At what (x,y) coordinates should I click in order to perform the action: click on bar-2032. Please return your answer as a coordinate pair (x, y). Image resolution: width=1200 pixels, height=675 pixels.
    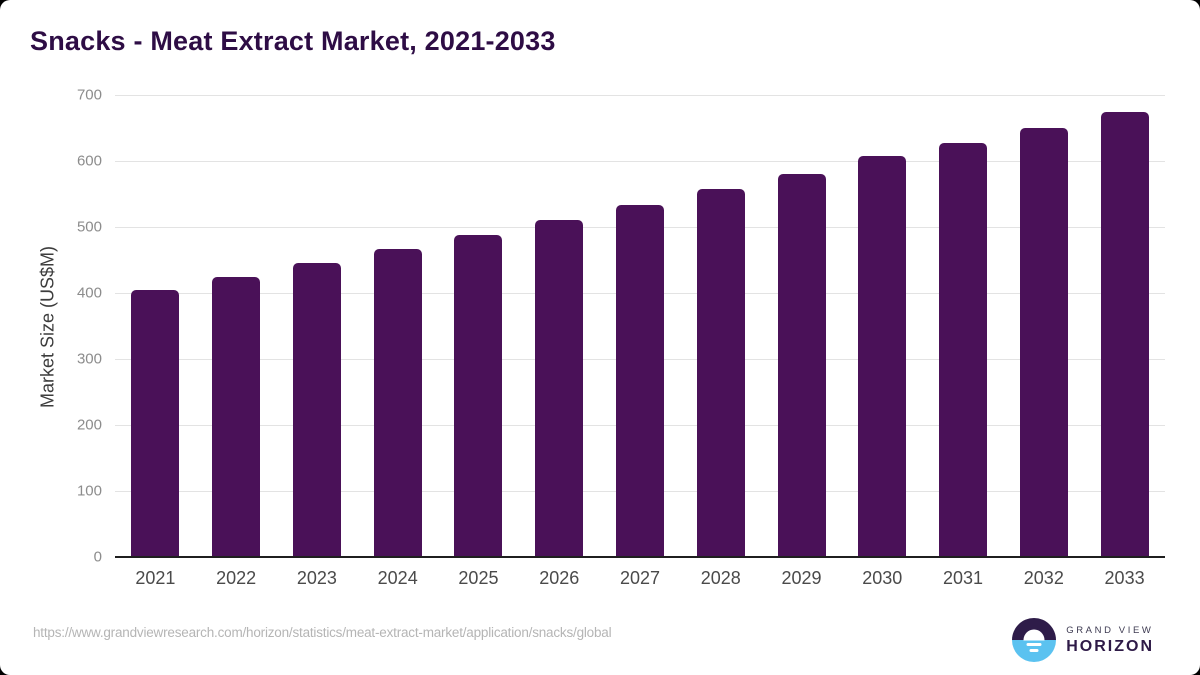
    Looking at the image, I should click on (1043, 342).